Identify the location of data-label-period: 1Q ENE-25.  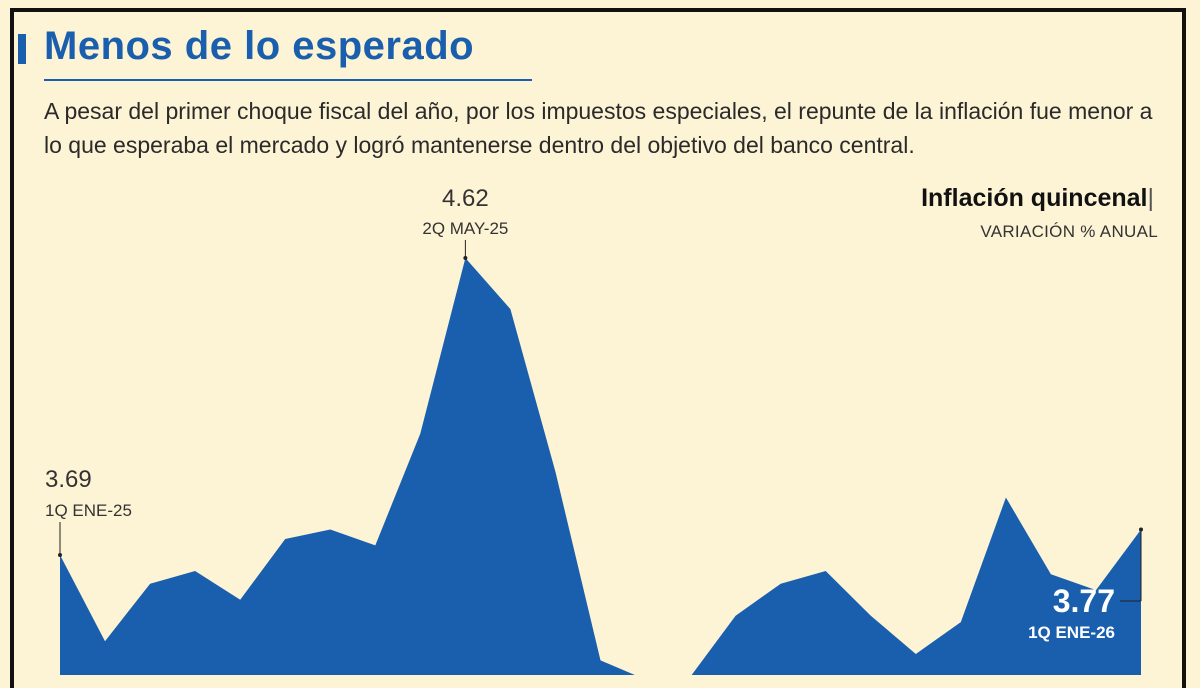
(88, 510).